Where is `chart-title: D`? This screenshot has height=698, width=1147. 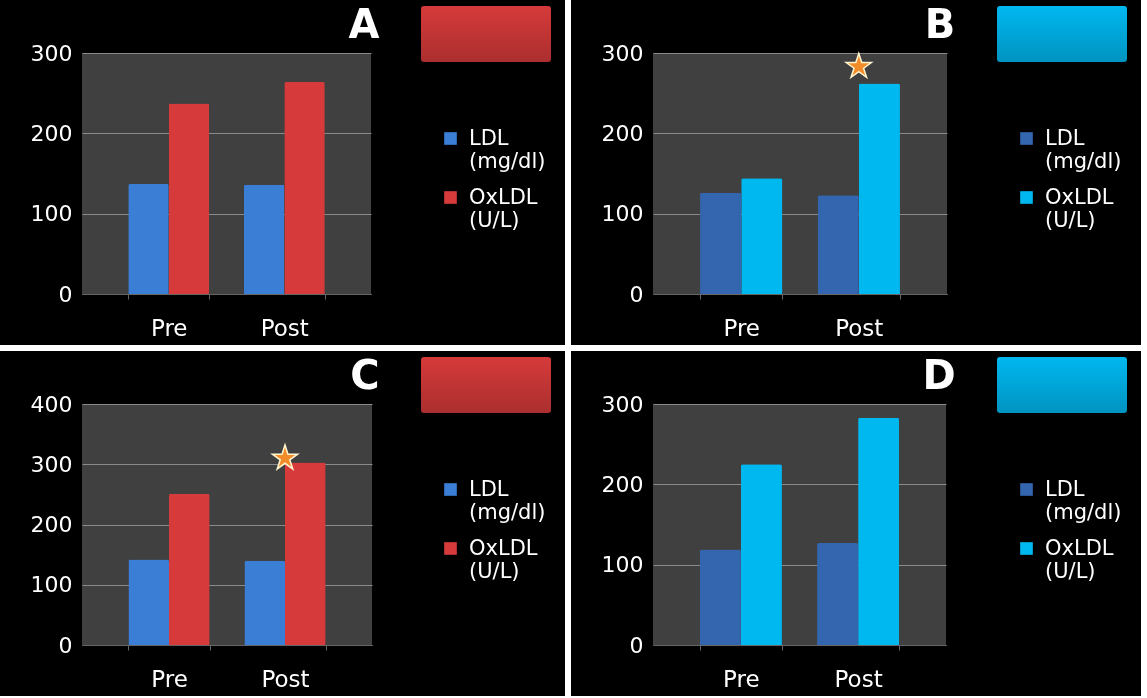 chart-title: D is located at coordinates (939, 375).